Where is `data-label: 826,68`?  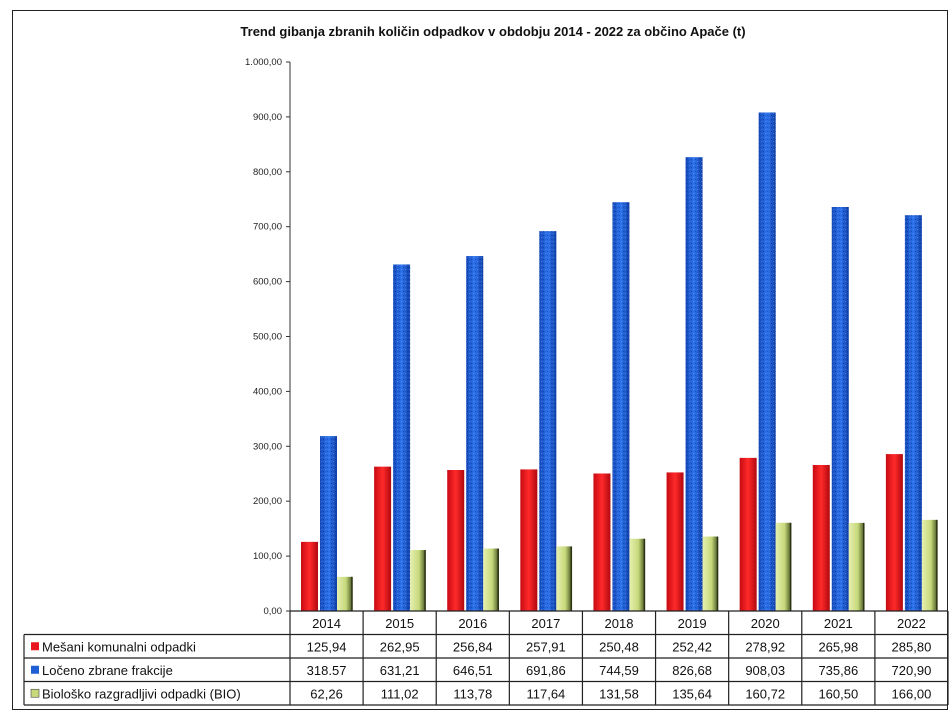 data-label: 826,68 is located at coordinates (692, 670).